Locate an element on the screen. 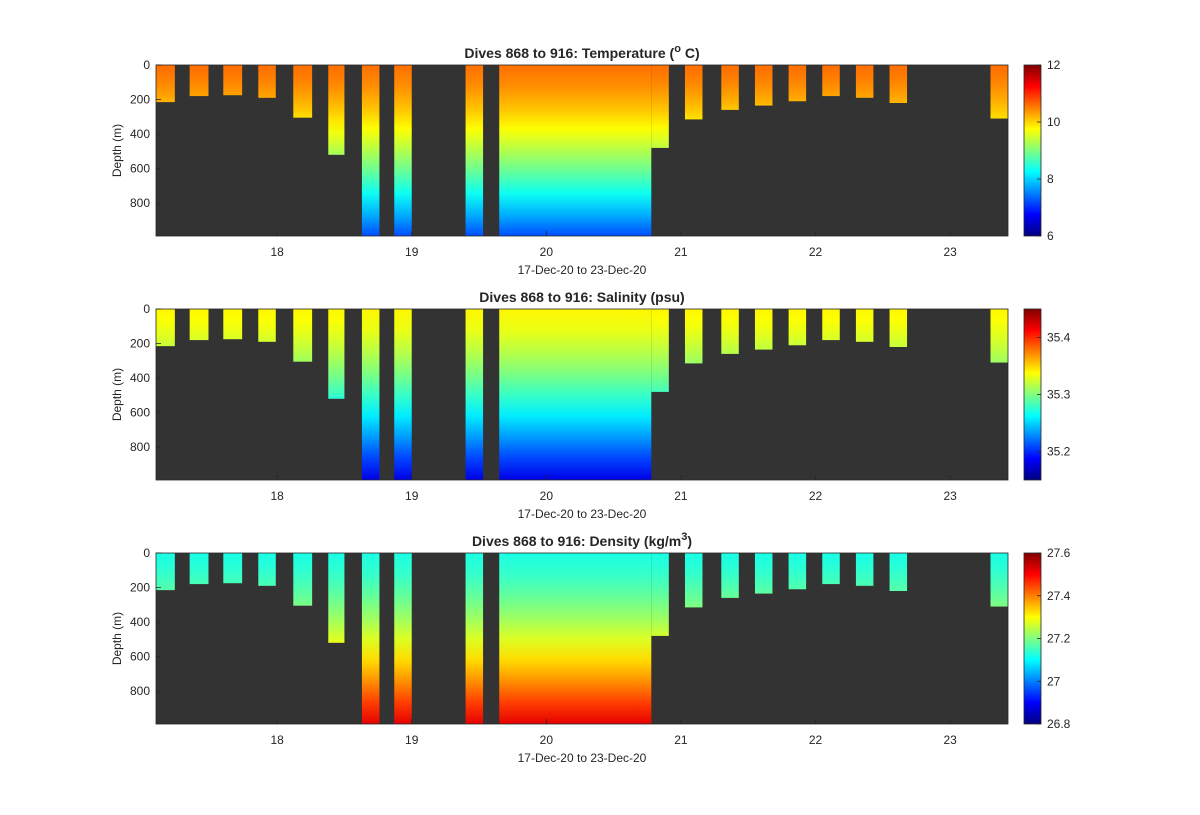  chart-title-superscript: 3 is located at coordinates (684, 537).